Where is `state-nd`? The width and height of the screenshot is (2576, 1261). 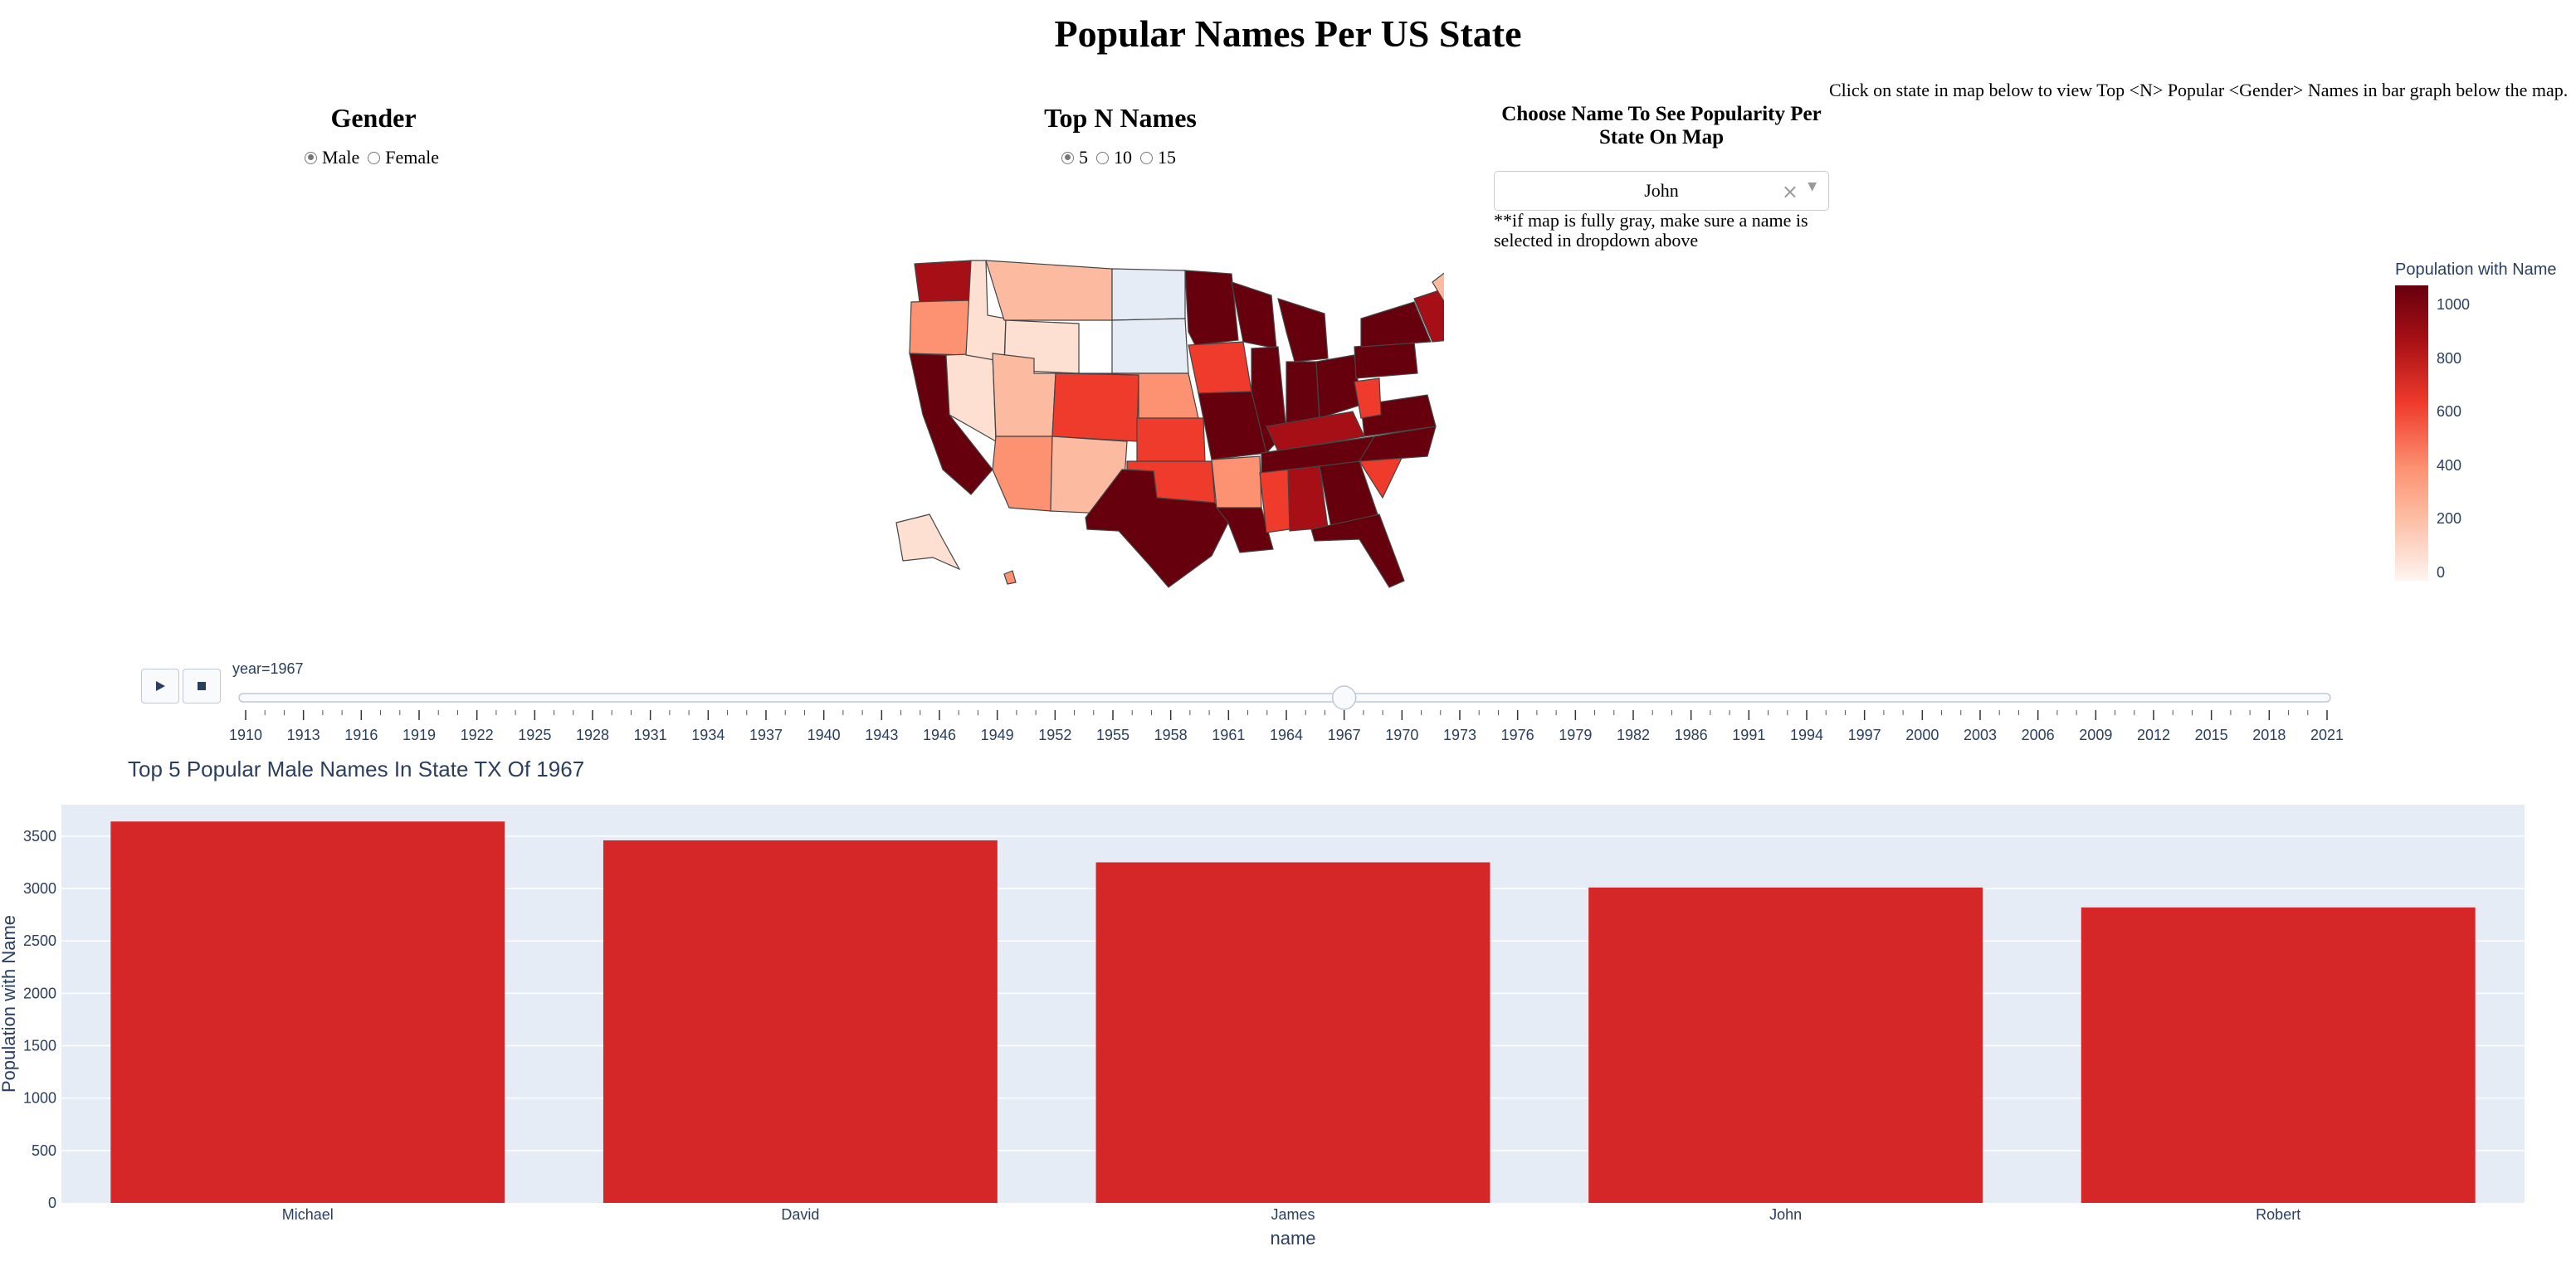 state-nd is located at coordinates (1149, 294).